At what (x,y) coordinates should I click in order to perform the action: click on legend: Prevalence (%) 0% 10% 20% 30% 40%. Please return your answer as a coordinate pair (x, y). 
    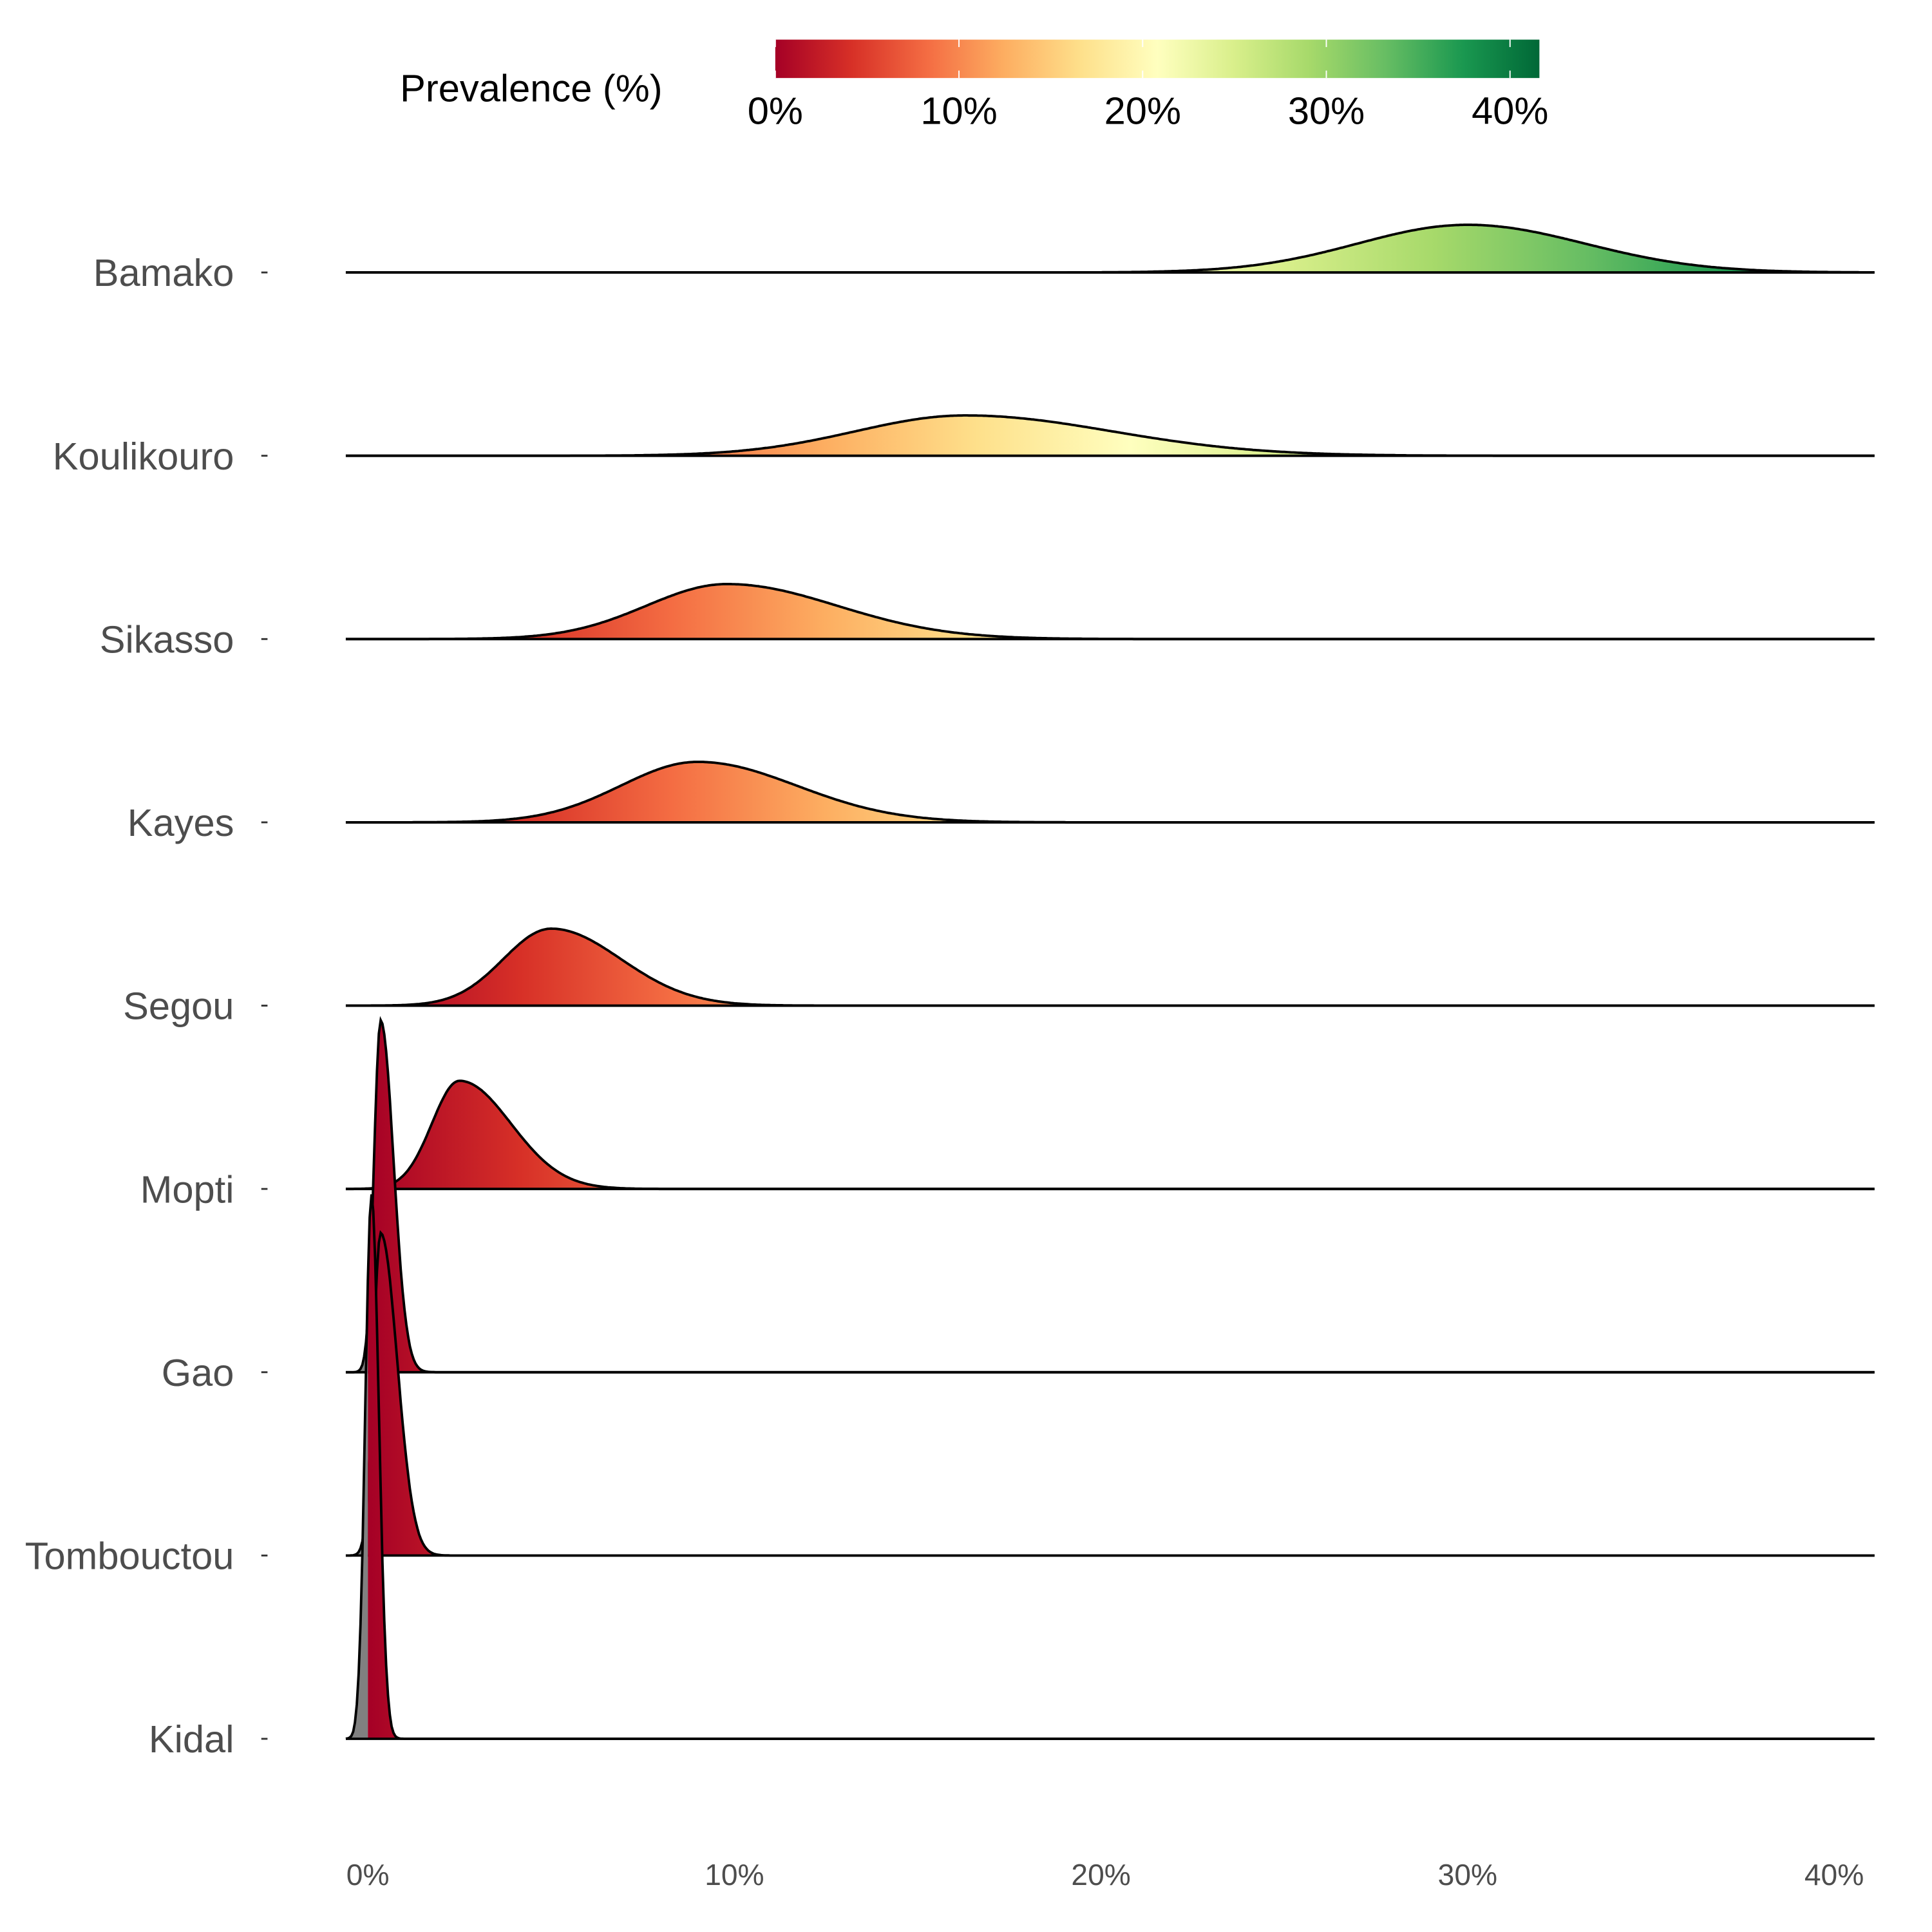
    Looking at the image, I should click on (974, 85).